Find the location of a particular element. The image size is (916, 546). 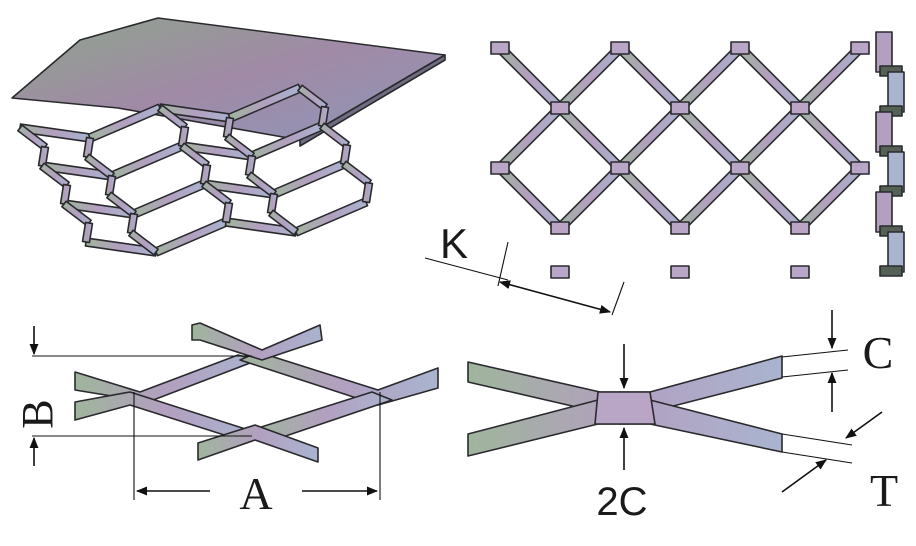

t-arrow-top is located at coordinates (864, 425).